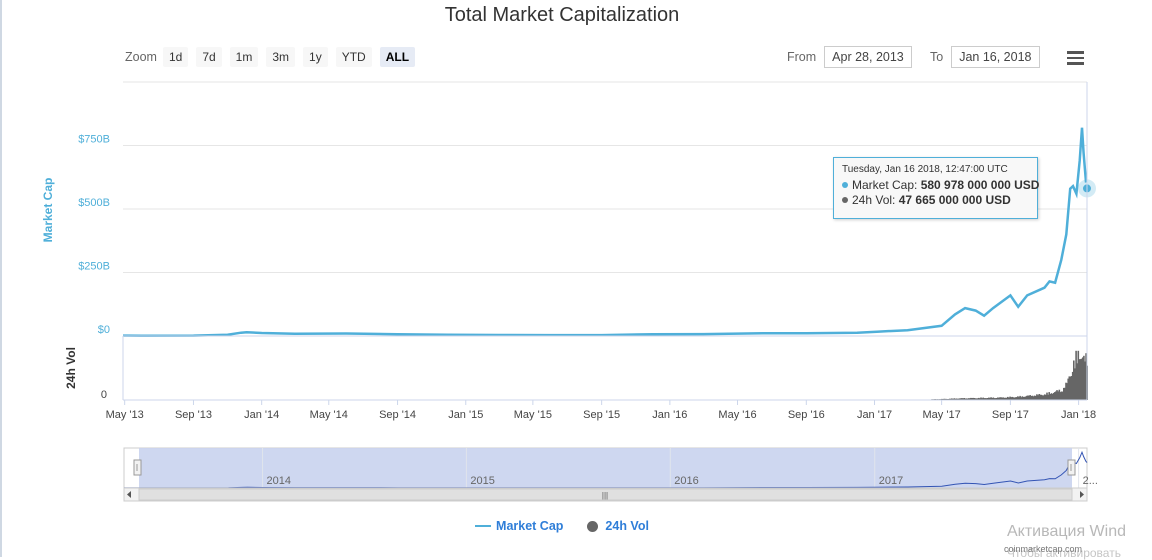 The image size is (1152, 560). What do you see at coordinates (397, 415) in the screenshot?
I see `x-tick-label: Sep '14` at bounding box center [397, 415].